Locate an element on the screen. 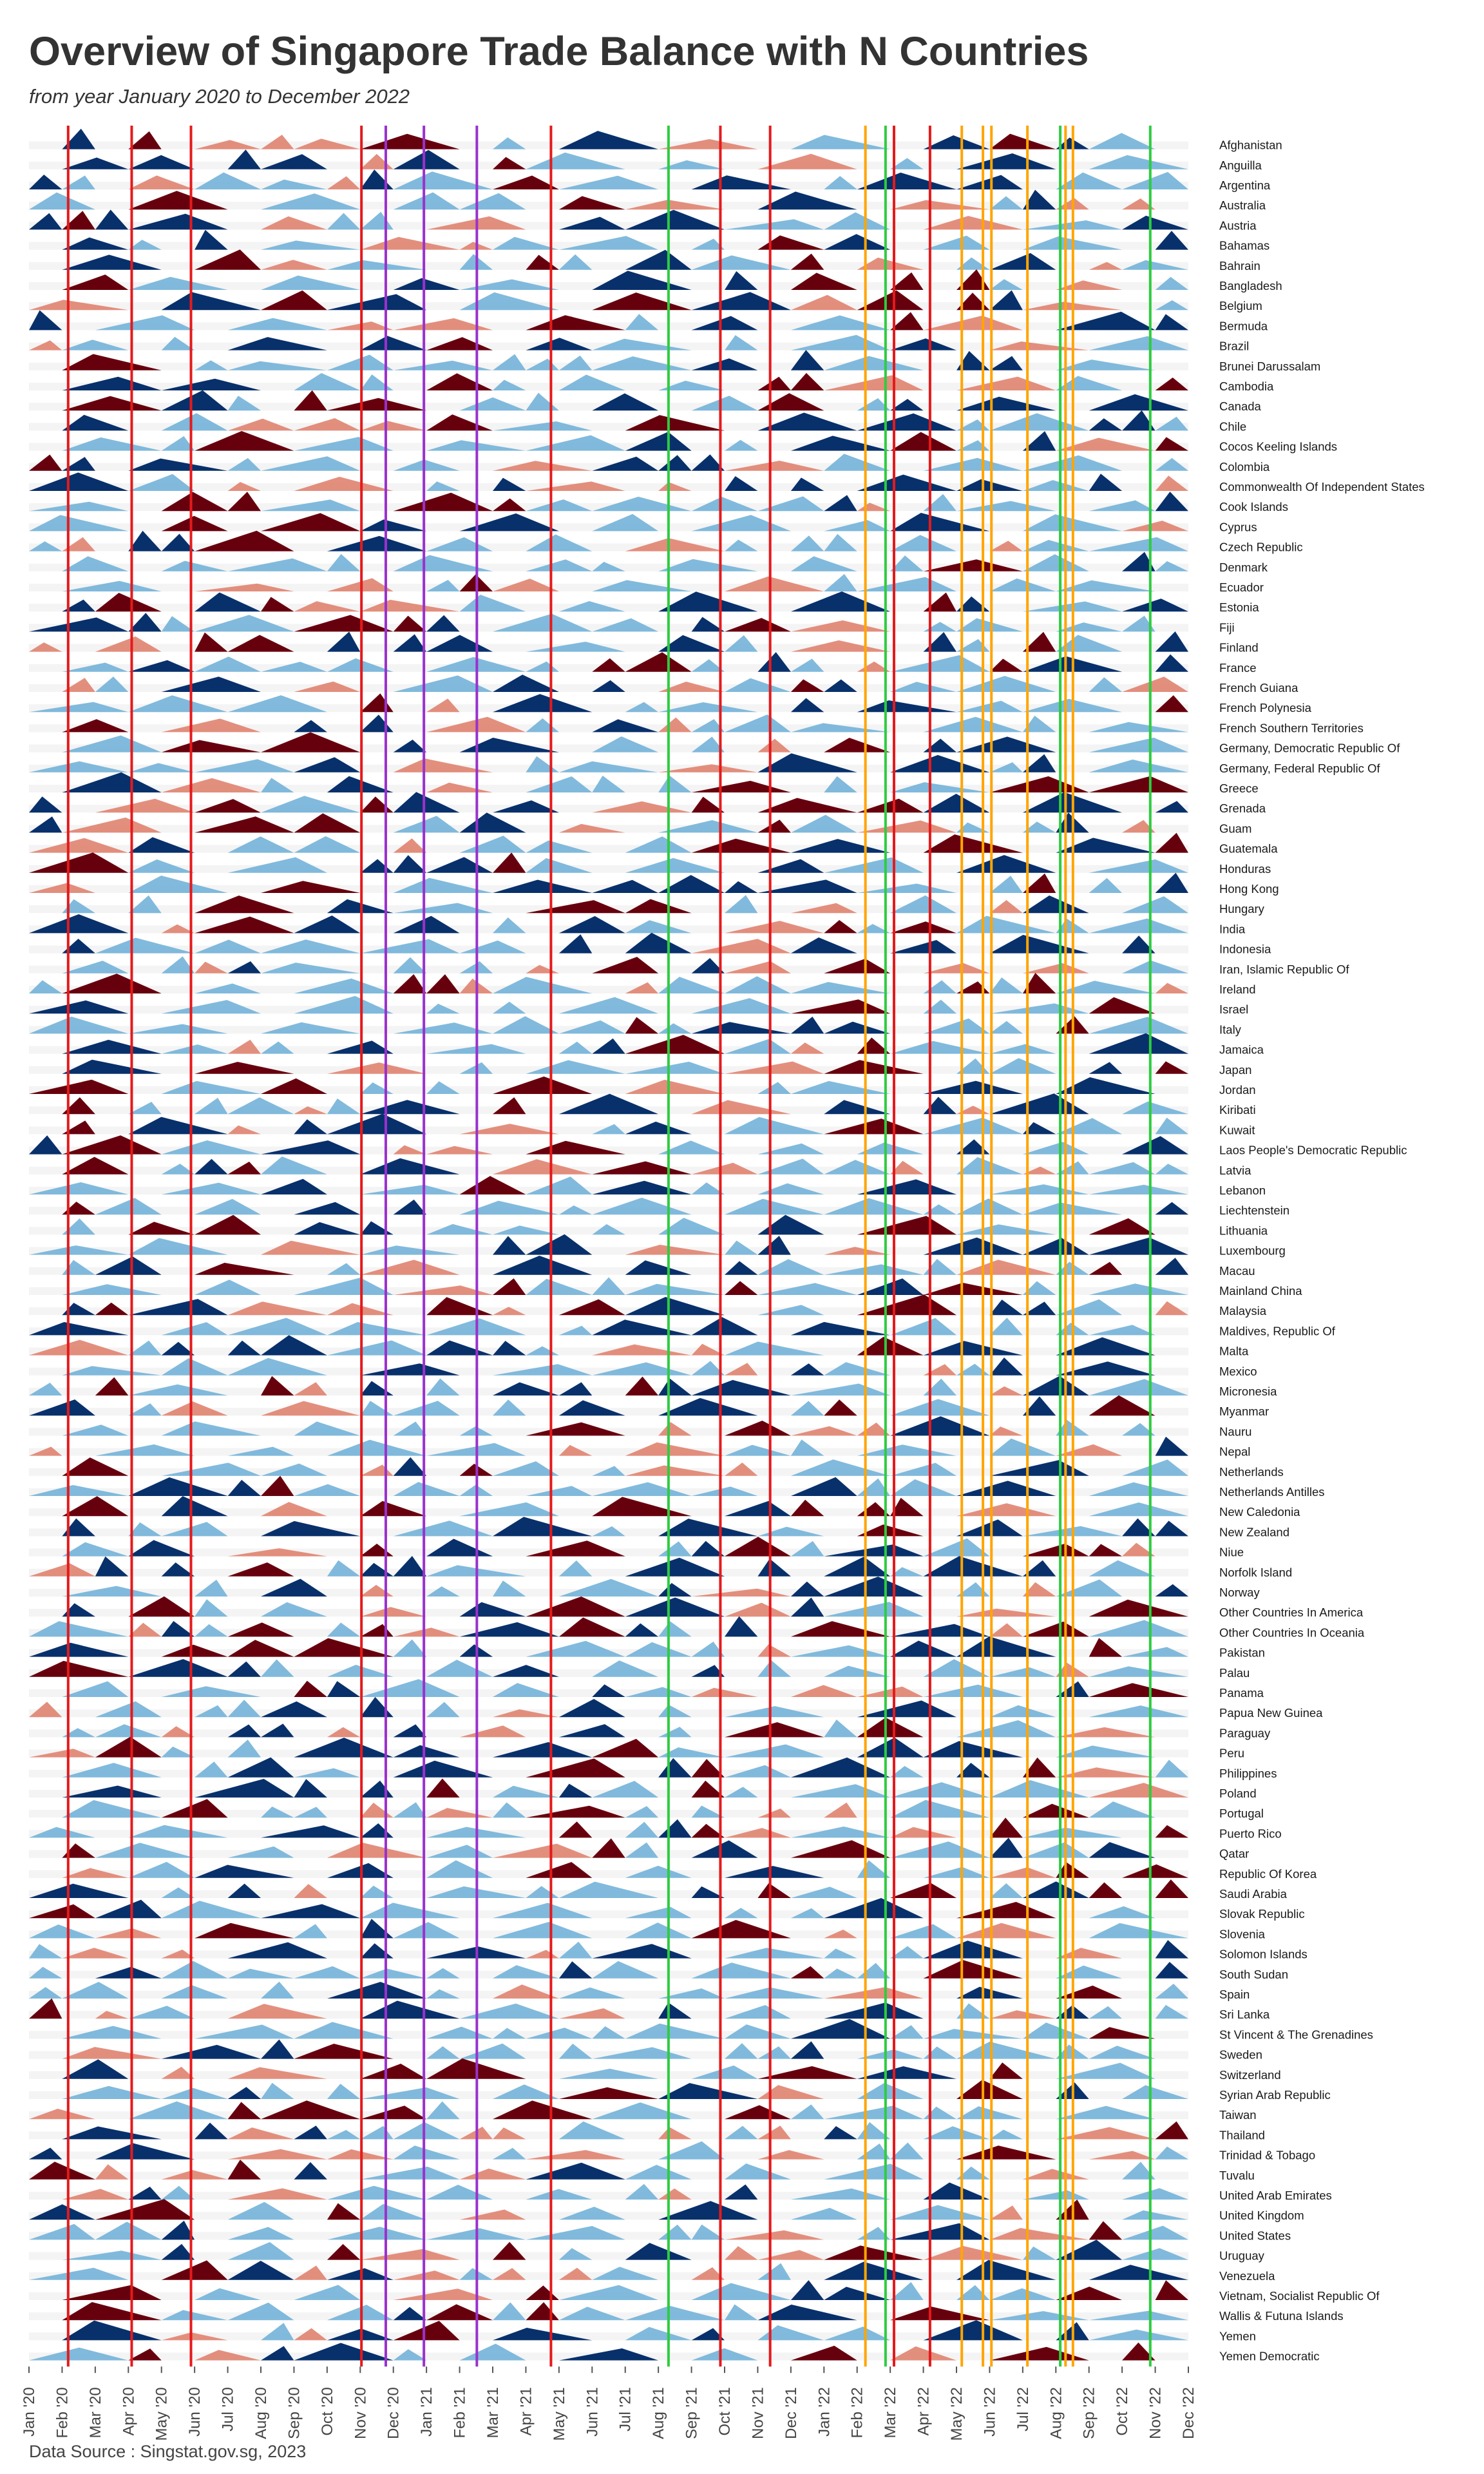 The width and height of the screenshot is (1484, 2474). country-label: Cocos Keeling Islands is located at coordinates (1278, 447).